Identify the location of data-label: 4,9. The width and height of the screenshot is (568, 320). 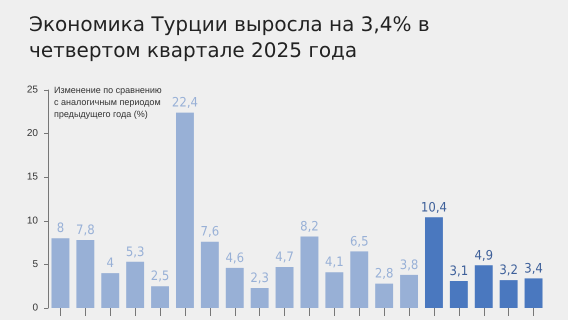
(484, 256).